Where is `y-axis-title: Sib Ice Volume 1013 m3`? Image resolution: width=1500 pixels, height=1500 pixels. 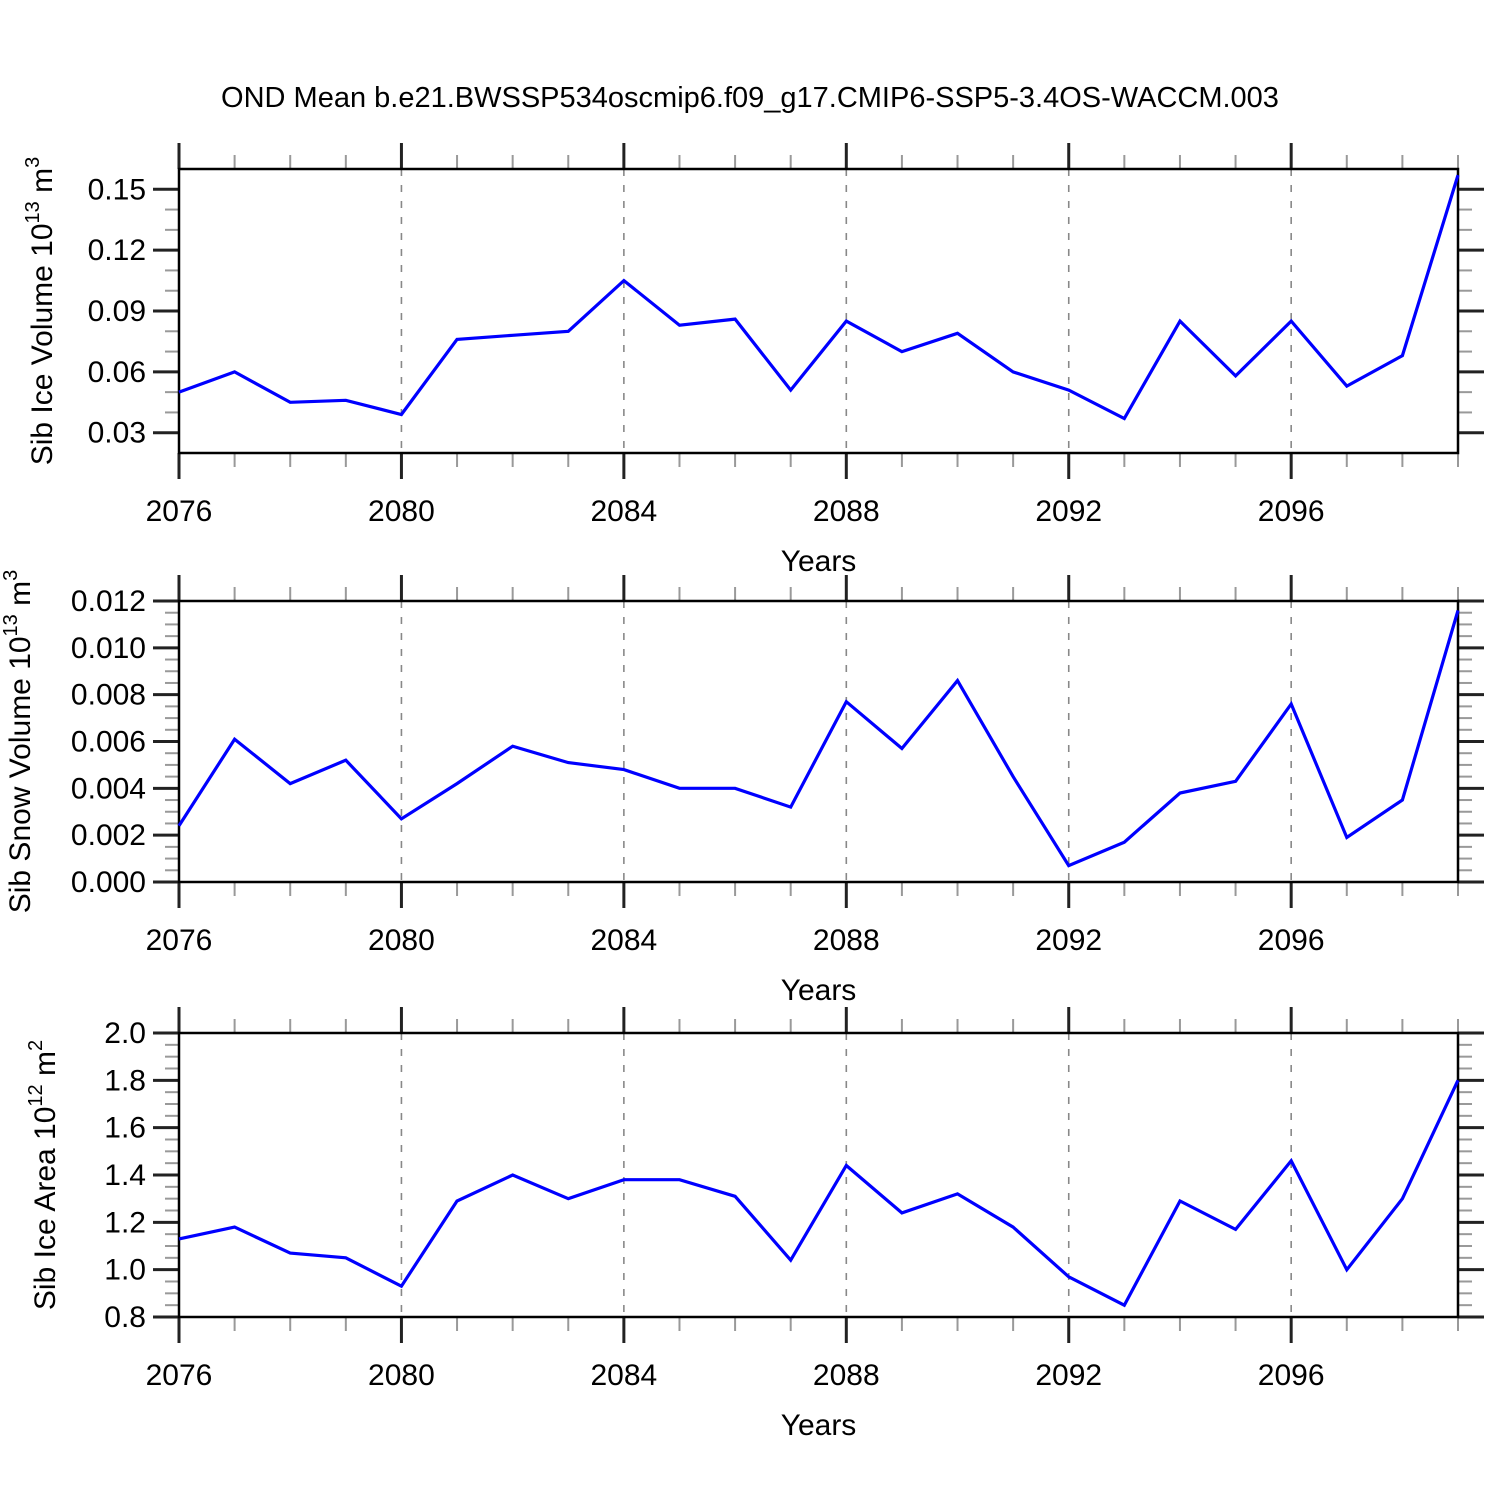
y-axis-title: Sib Ice Volume 1013 m3 is located at coordinates (40, 311).